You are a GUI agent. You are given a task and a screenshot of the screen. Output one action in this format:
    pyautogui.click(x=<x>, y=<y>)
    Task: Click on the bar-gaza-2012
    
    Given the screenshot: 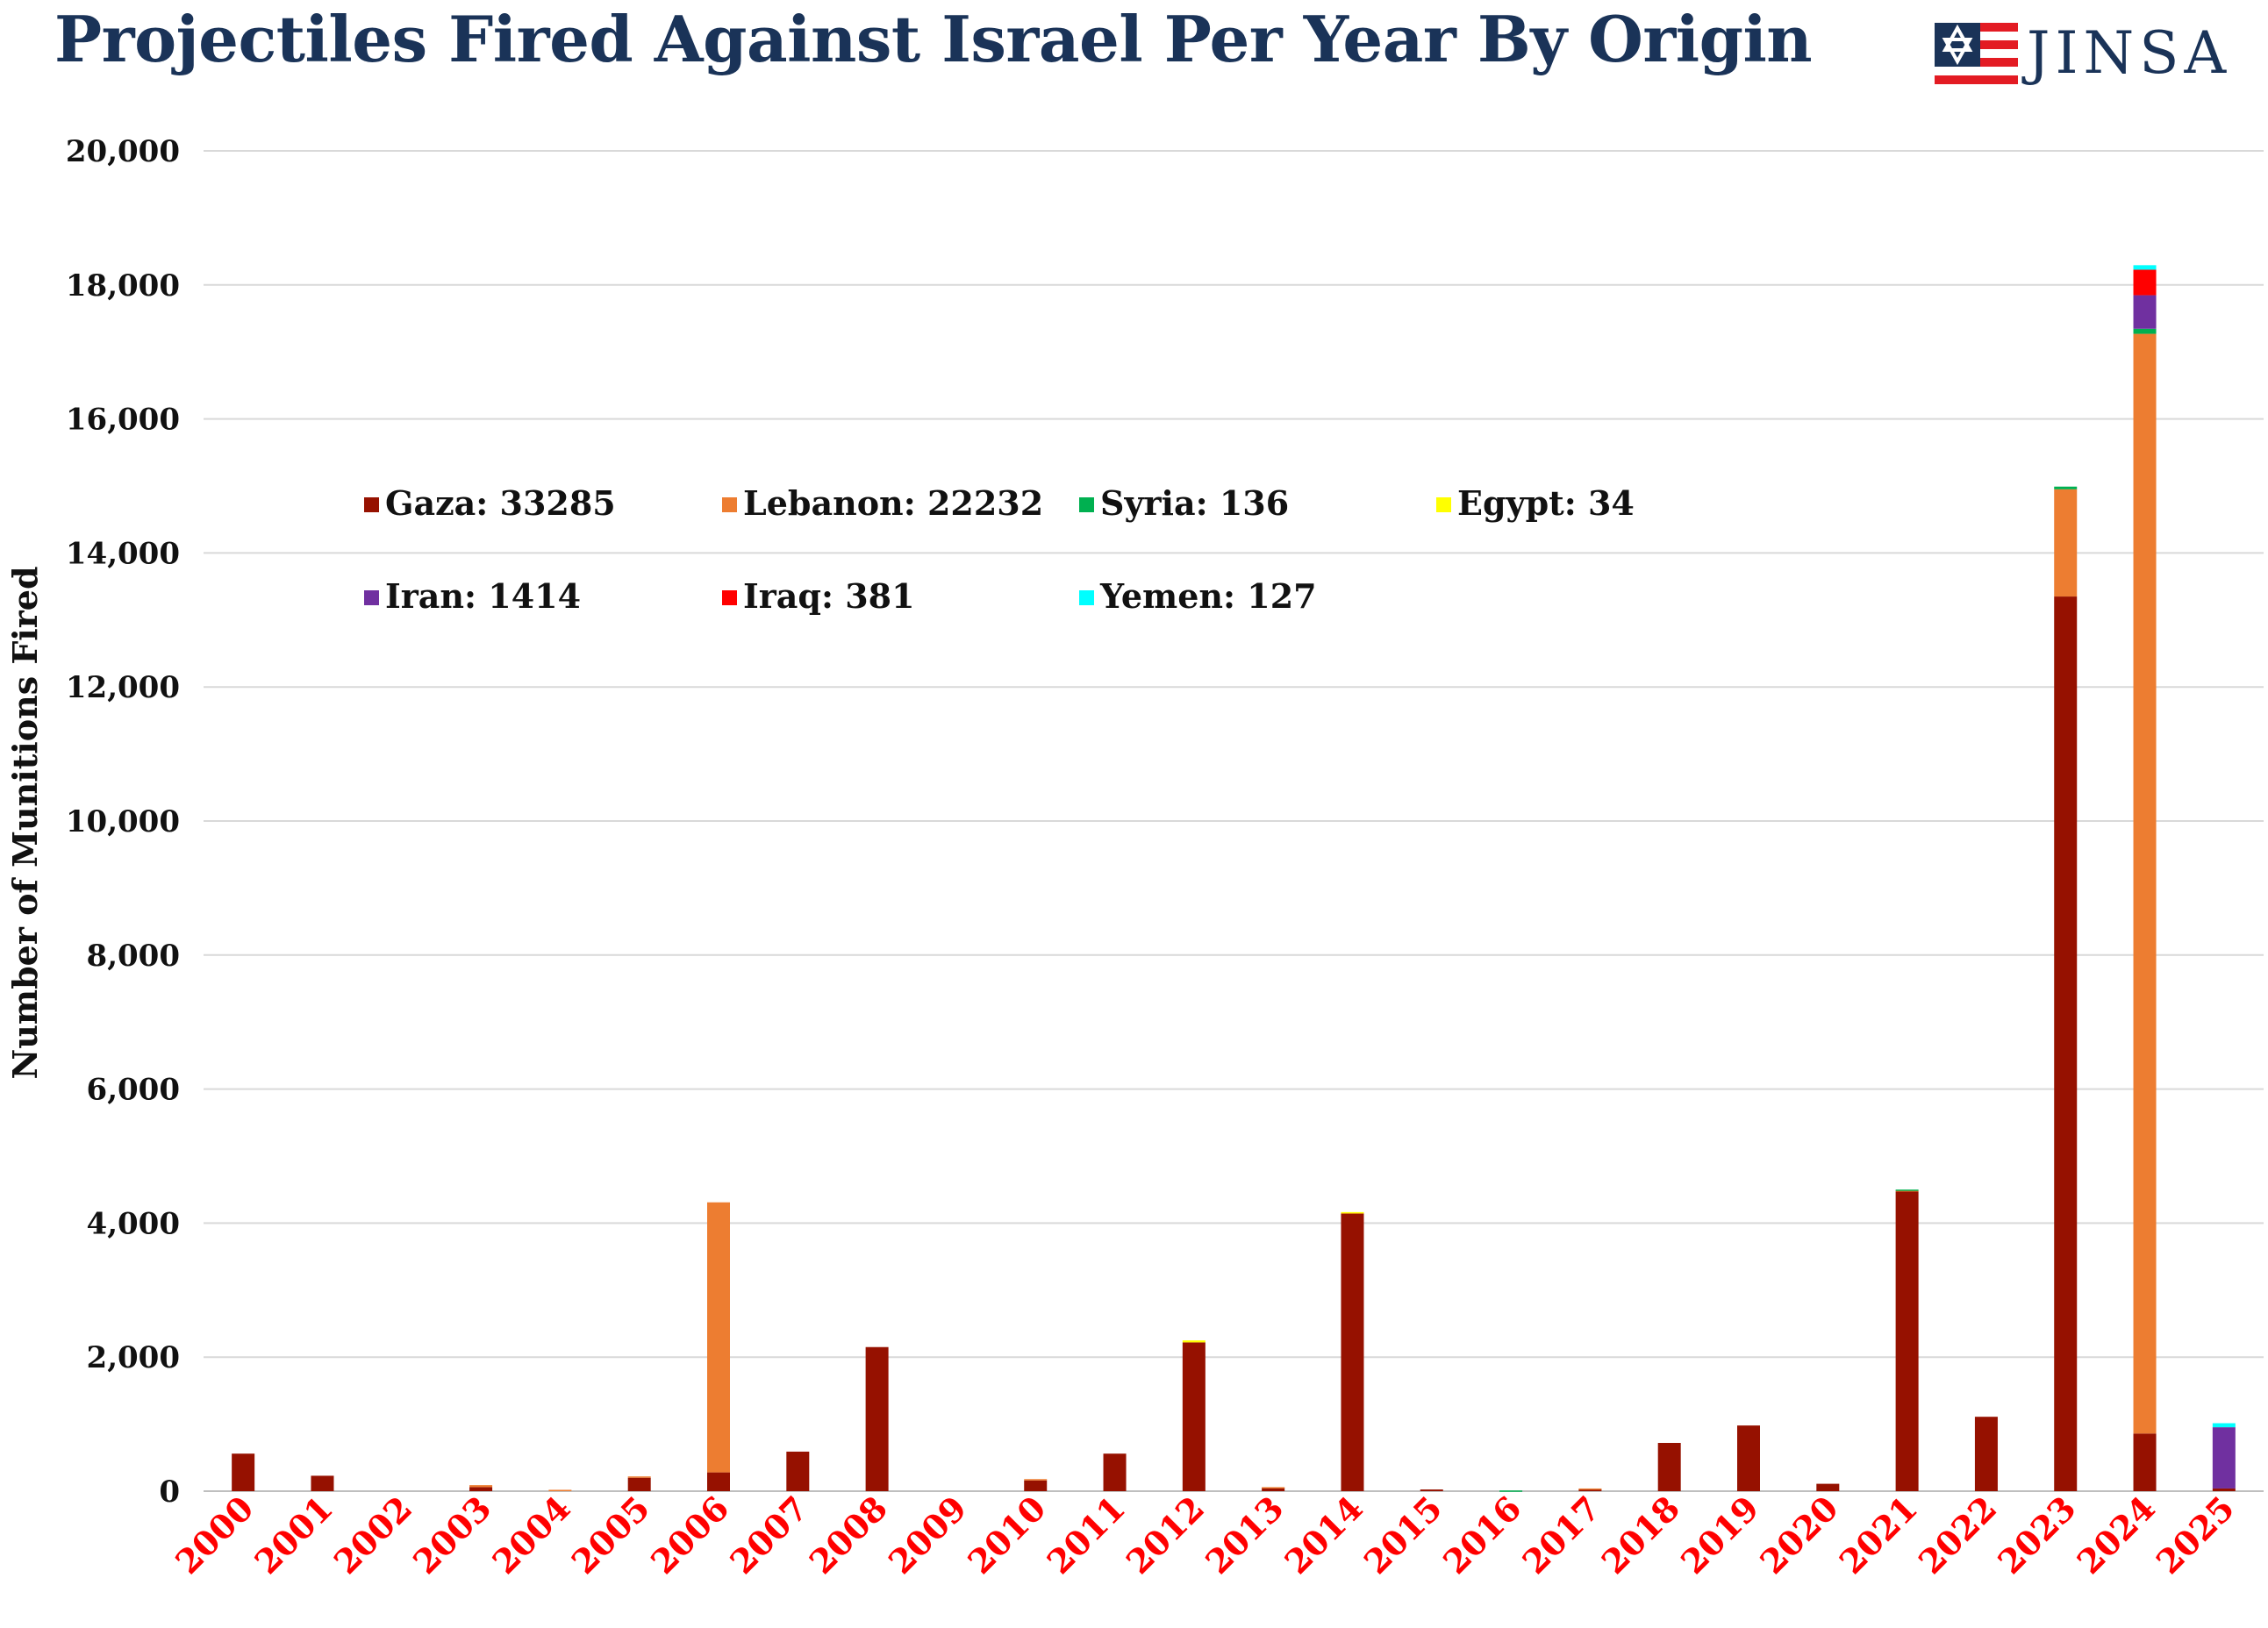 What is the action you would take?
    pyautogui.click(x=1194, y=1417)
    